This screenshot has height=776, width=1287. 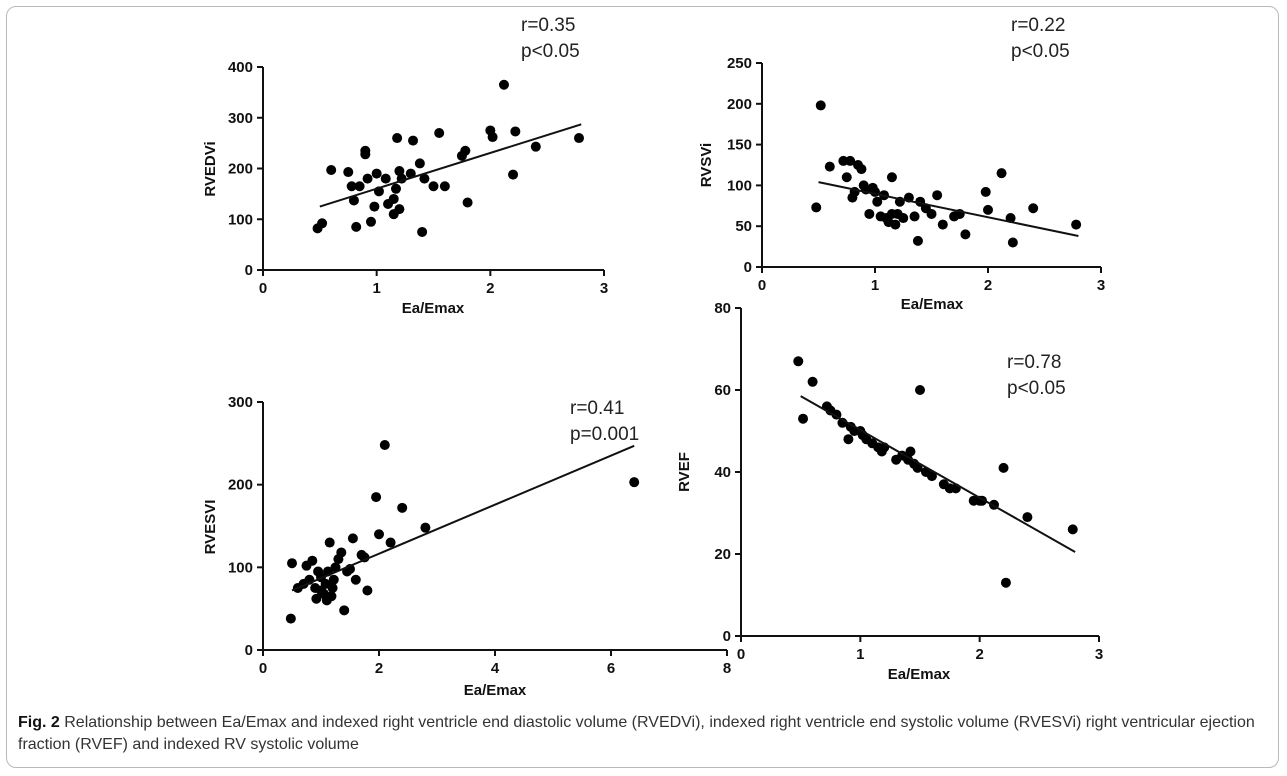 What do you see at coordinates (495, 668) in the screenshot?
I see `x-tick-label: 4` at bounding box center [495, 668].